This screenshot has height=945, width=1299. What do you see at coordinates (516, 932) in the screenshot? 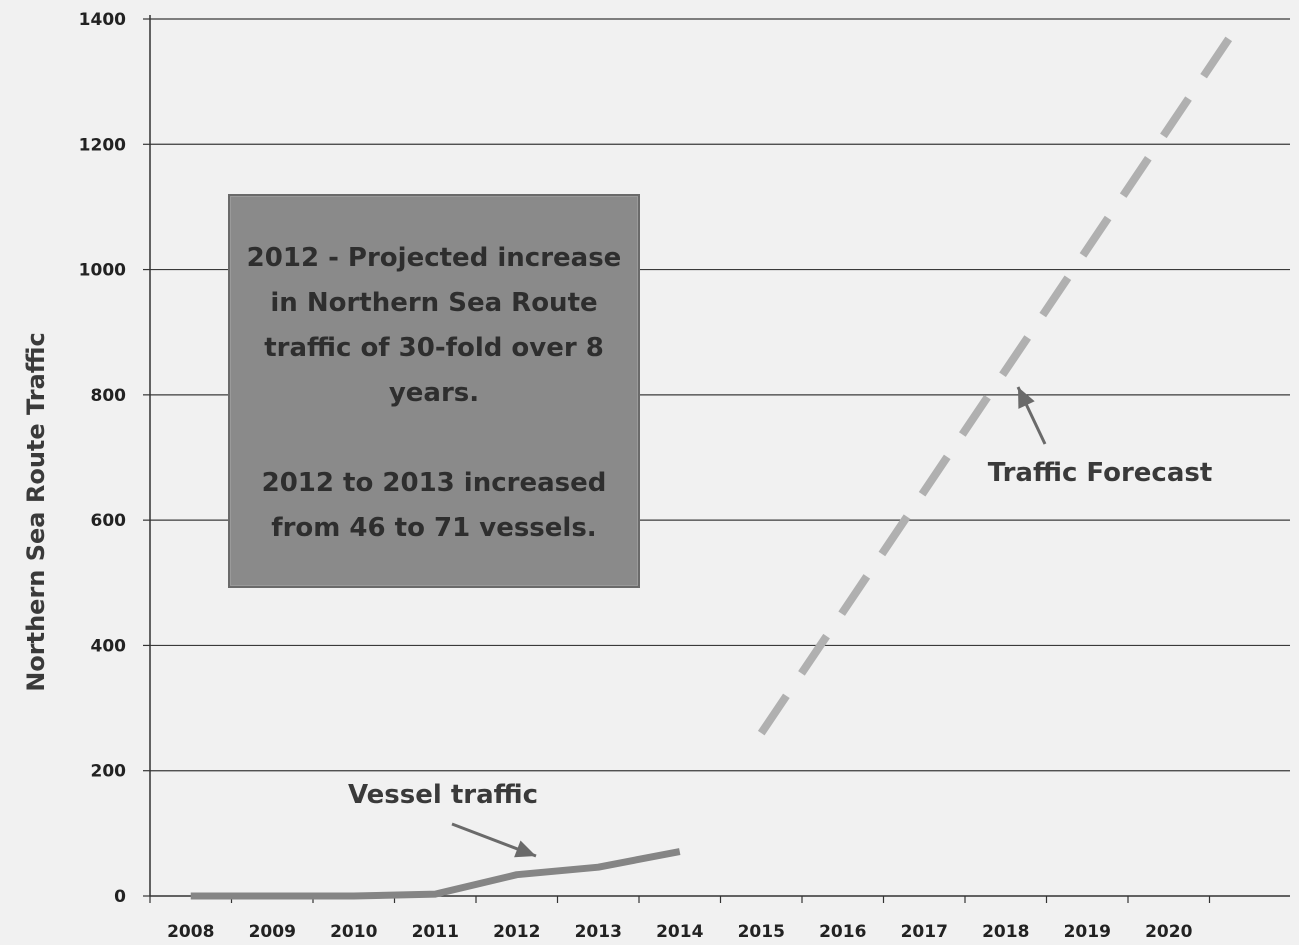
I see `x-tick-2012: 2012` at bounding box center [516, 932].